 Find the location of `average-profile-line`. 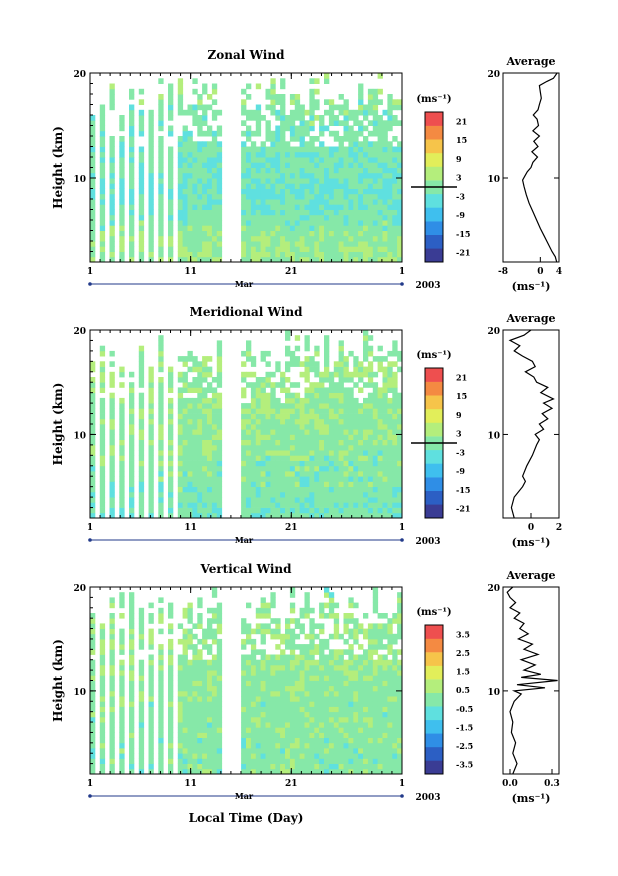

average-profile-line is located at coordinates (539, 167).